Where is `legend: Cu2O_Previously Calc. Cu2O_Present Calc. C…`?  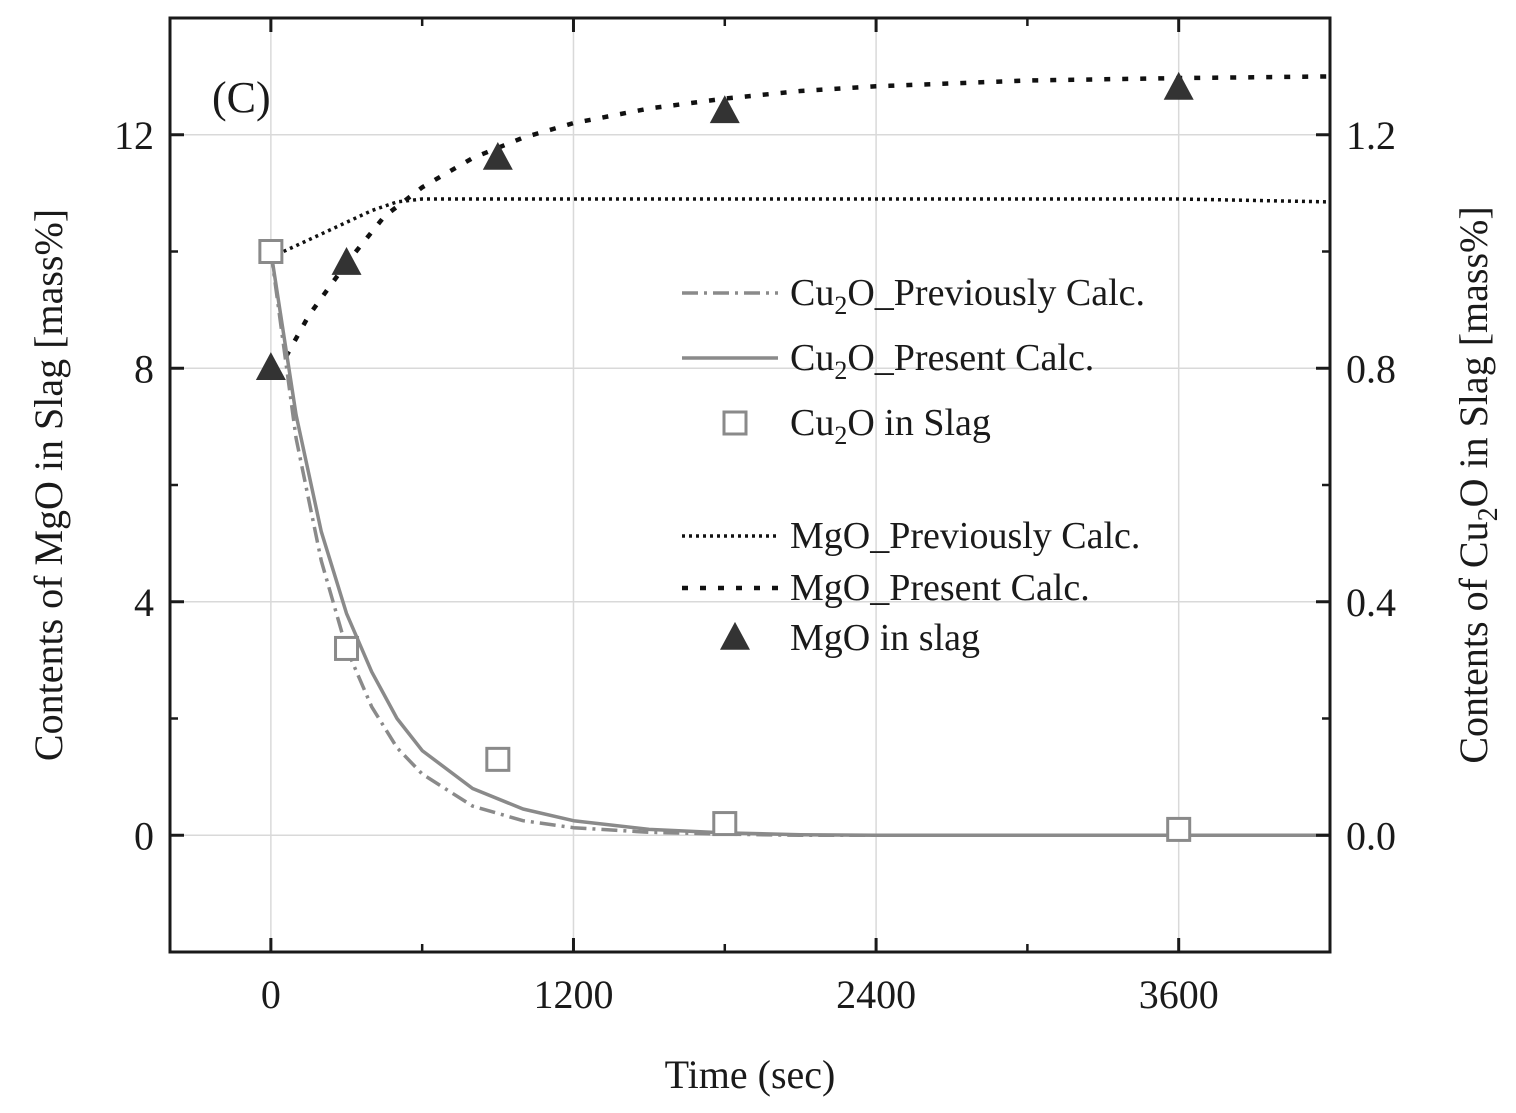
legend: Cu2O_Previously Calc. Cu2O_Present Calc. C… is located at coordinates (913, 465).